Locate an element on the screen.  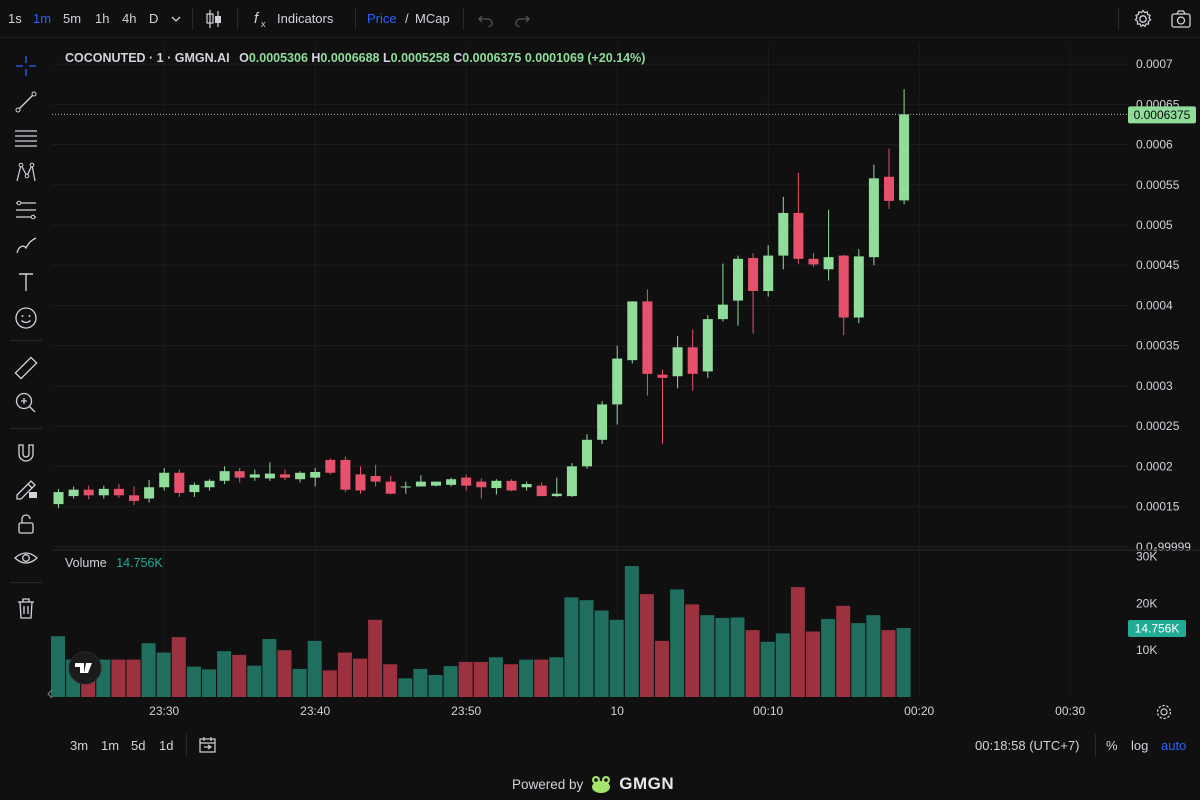
symbol-title: COCONUTED · 1 · GMGN.AI is located at coordinates (147, 58).